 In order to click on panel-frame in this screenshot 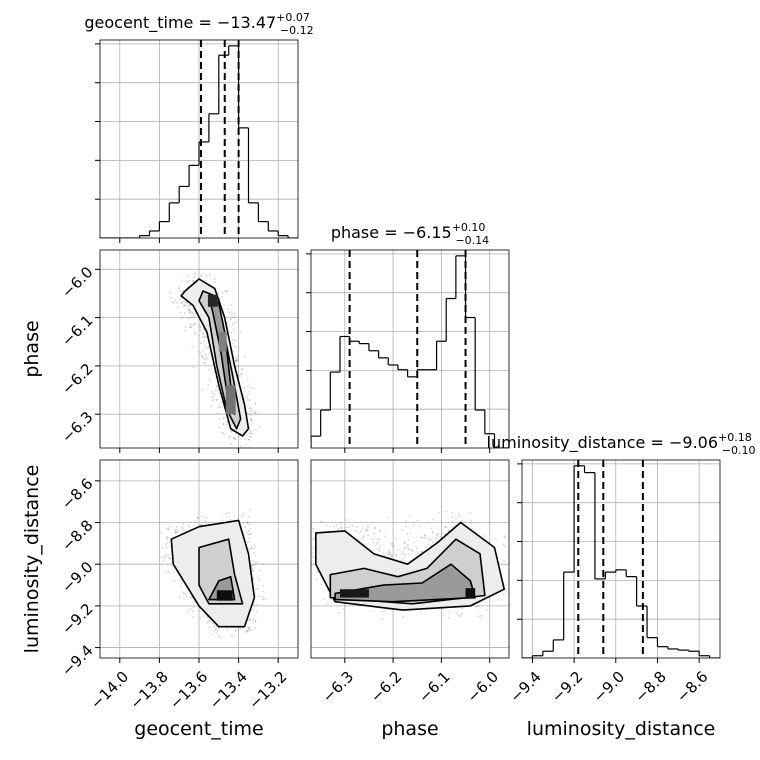, I will do `click(410, 559)`.